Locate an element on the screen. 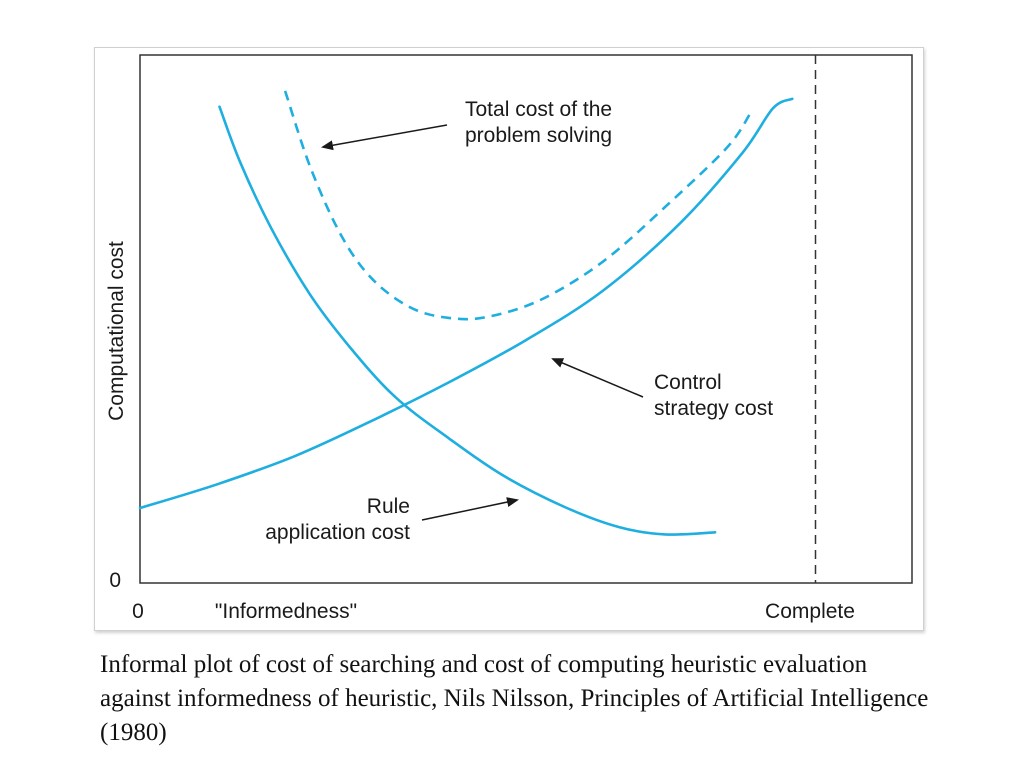  y-axis-label: Computational cost is located at coordinates (116, 331).